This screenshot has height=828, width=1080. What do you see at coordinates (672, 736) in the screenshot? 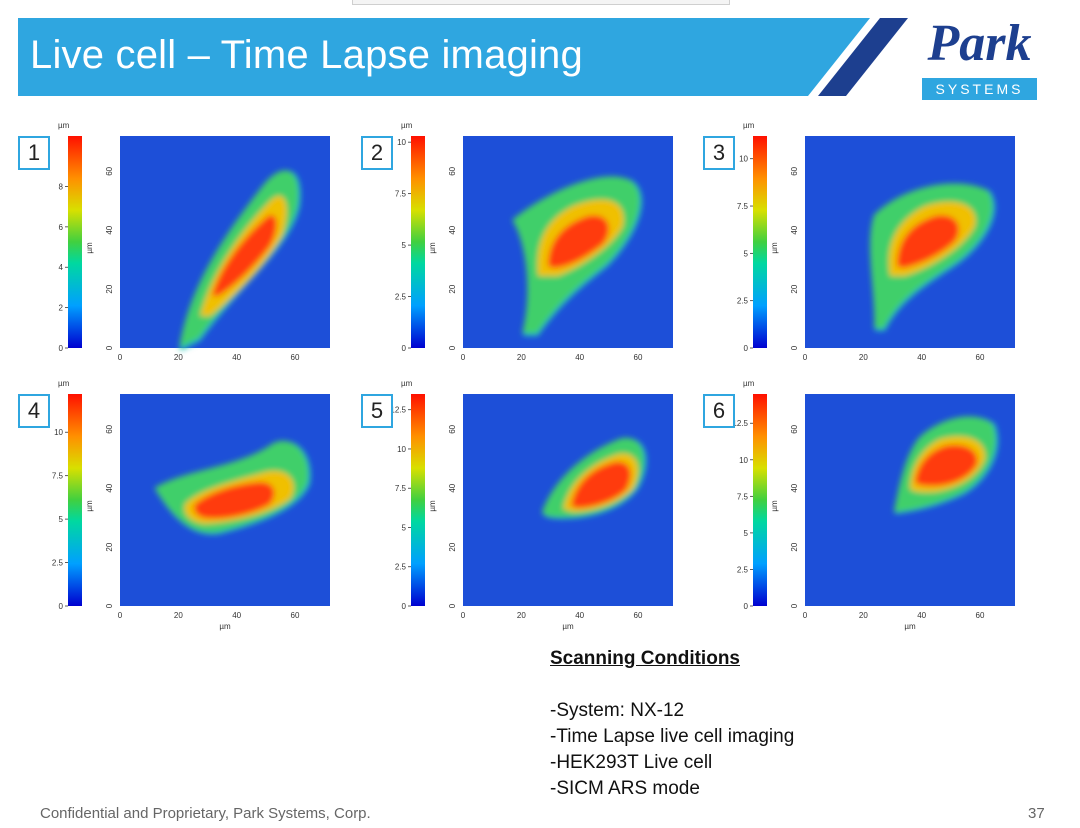
I see `condition-item: -Time Lapse live cell imaging` at bounding box center [672, 736].